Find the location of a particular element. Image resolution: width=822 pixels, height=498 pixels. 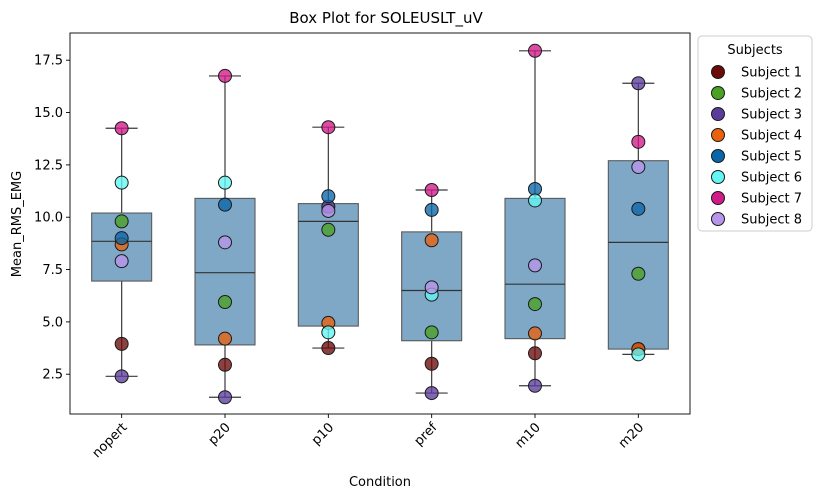

legend-label: Subject 3 is located at coordinates (771, 115).